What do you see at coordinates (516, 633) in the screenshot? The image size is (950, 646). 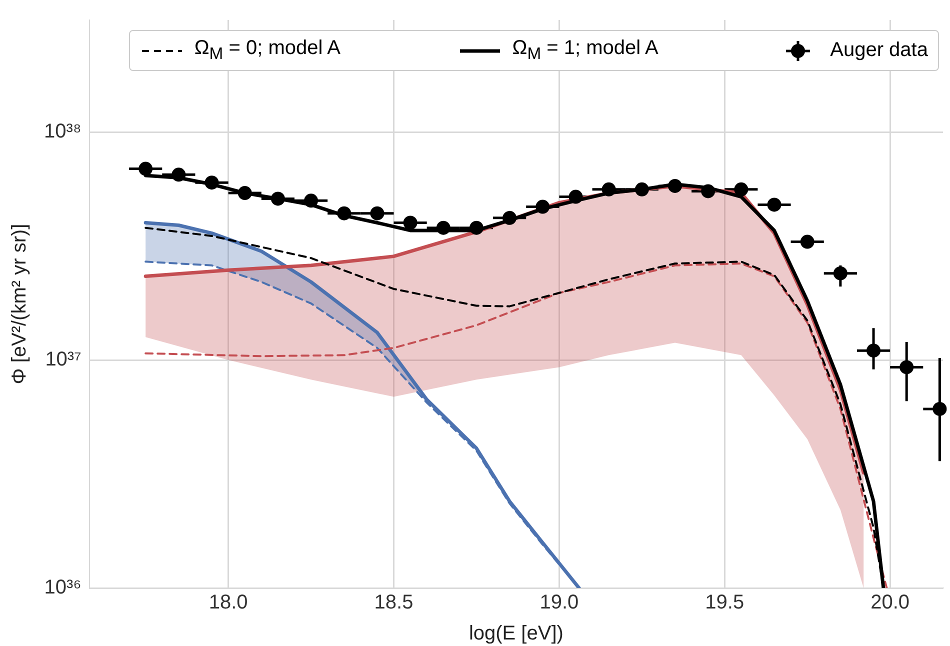 I see `x-axis-title: log(E [eV])` at bounding box center [516, 633].